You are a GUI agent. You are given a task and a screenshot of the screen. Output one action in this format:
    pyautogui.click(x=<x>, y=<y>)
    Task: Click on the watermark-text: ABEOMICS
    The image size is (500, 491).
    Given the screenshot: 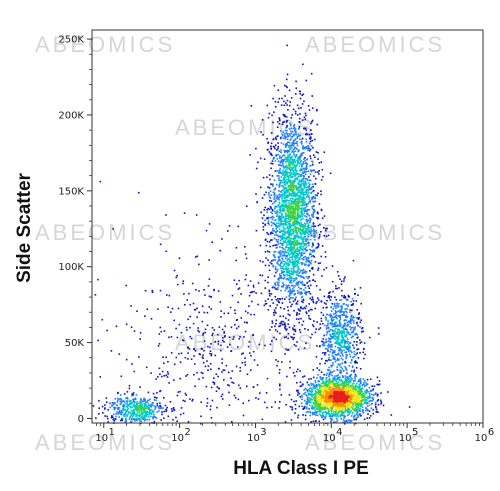 What is the action you would take?
    pyautogui.click(x=375, y=442)
    